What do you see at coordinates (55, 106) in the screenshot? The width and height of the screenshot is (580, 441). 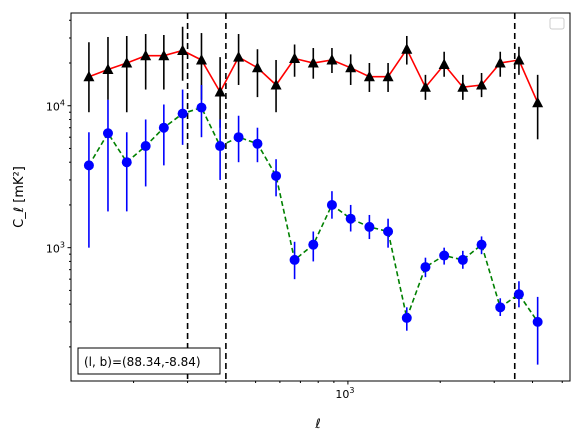 I see `y-tick-label: 10⁴` at bounding box center [55, 106].